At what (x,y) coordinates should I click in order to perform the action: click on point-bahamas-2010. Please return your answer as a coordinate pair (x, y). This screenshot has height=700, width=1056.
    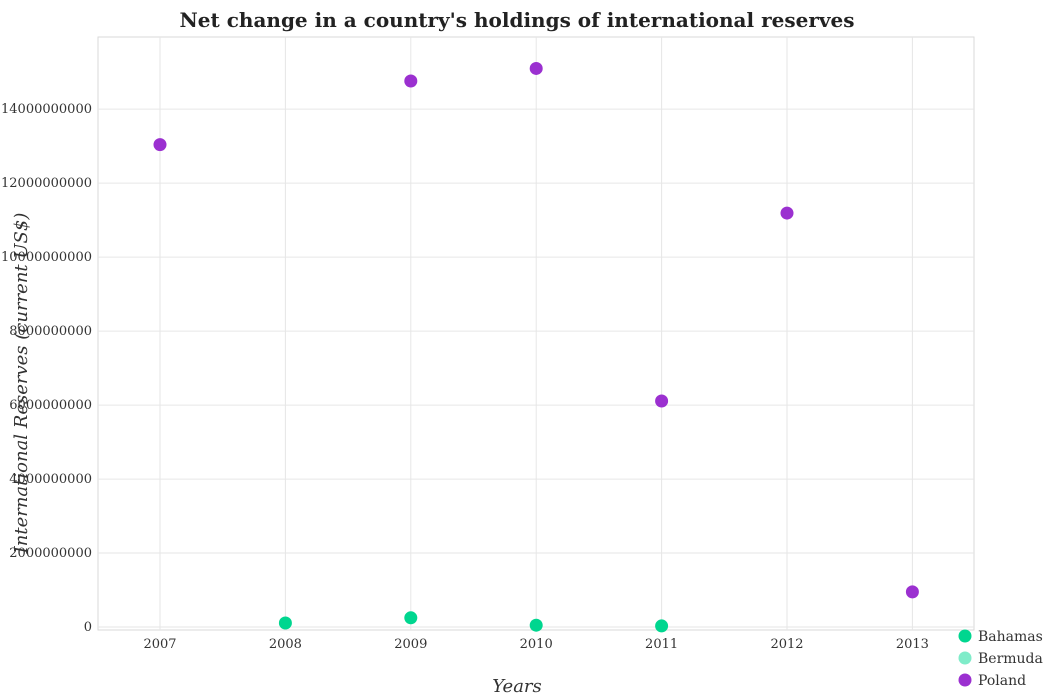
    Looking at the image, I should click on (536, 625).